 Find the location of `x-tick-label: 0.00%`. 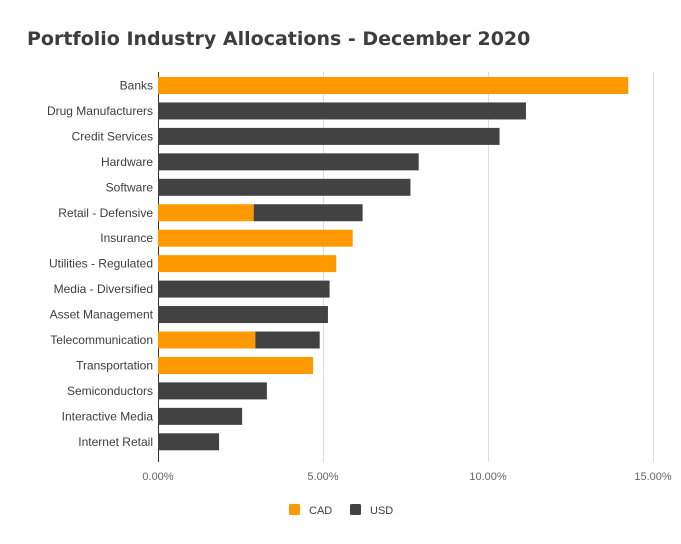

x-tick-label: 0.00% is located at coordinates (157, 477).